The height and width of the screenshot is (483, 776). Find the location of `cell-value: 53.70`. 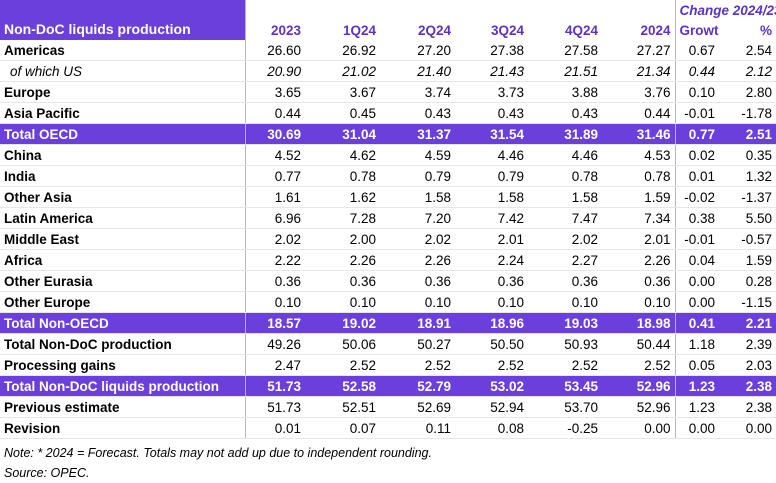

cell-value: 53.70 is located at coordinates (565, 407).